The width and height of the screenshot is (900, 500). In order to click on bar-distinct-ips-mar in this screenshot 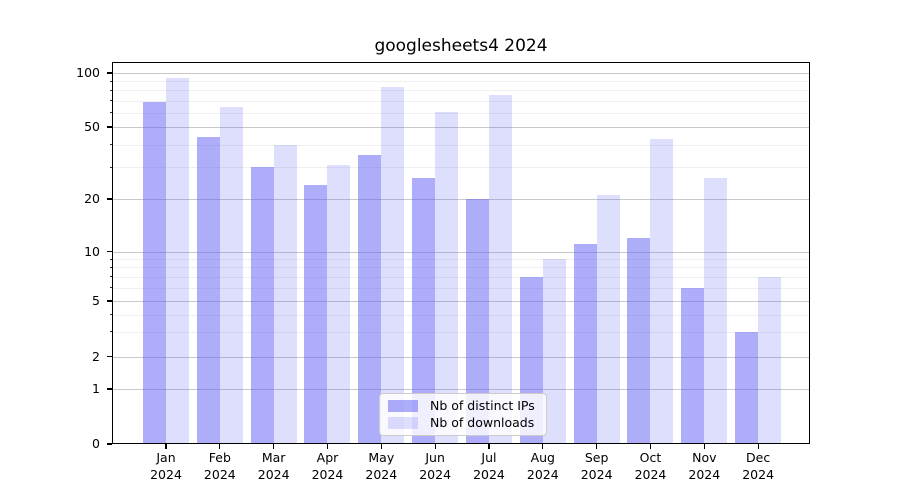, I will do `click(262, 305)`.